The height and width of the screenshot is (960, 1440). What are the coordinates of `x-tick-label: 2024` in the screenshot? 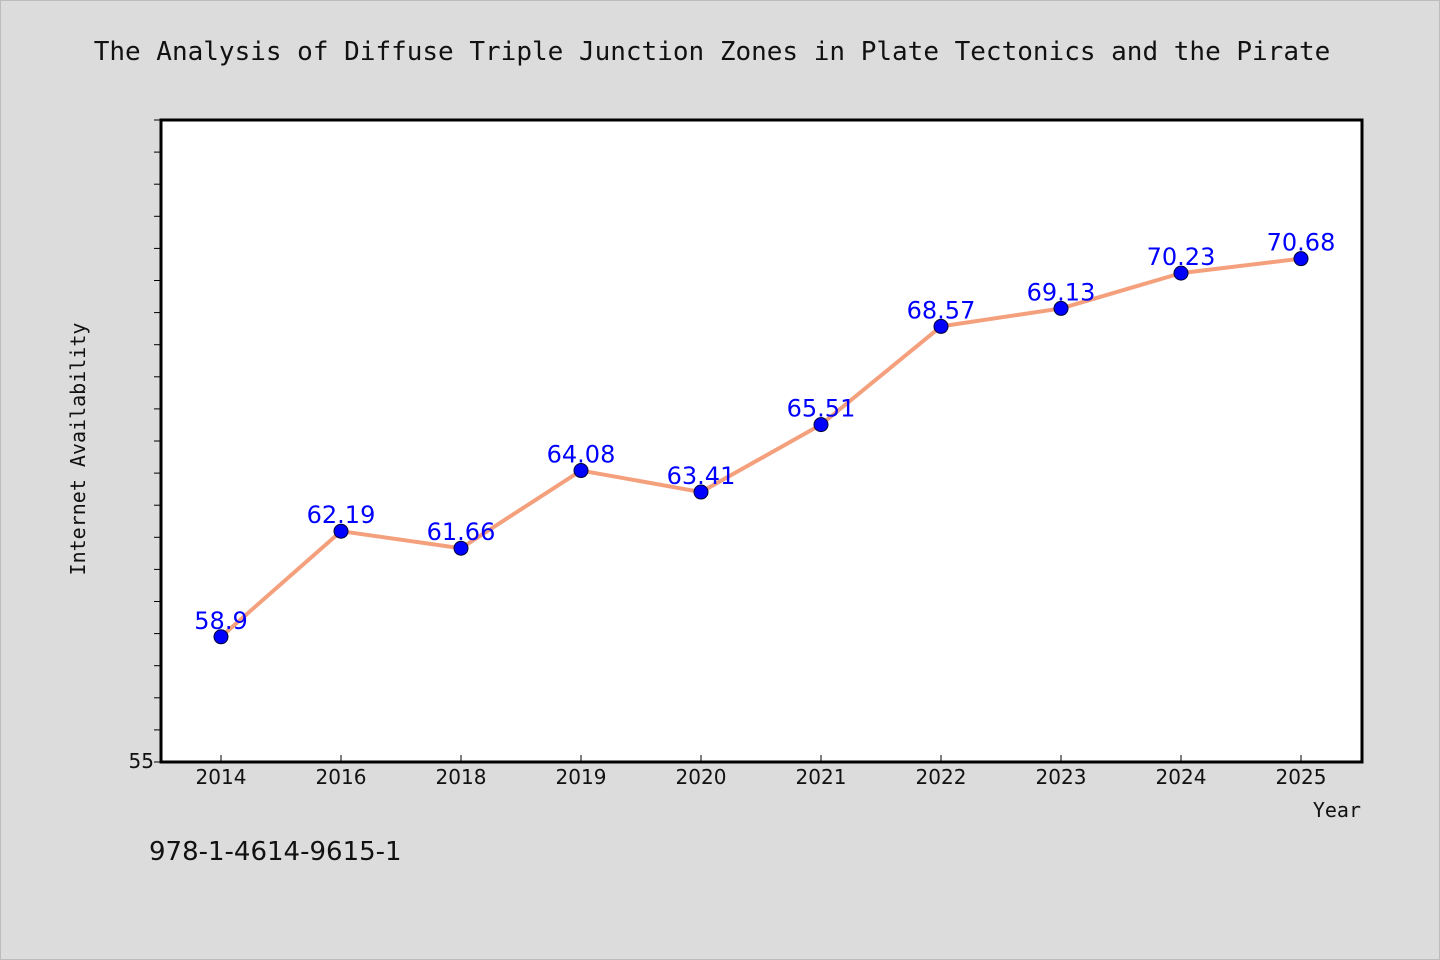 It's located at (1181, 777).